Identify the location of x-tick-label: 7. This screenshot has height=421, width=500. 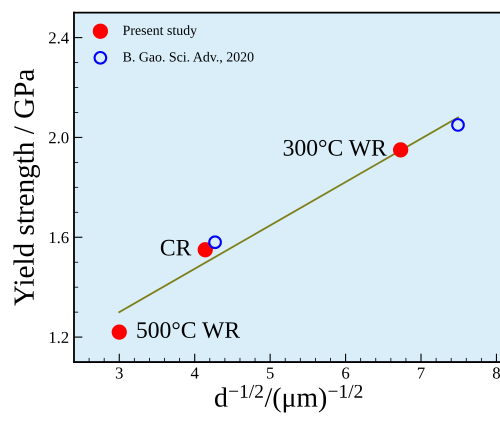
(421, 373).